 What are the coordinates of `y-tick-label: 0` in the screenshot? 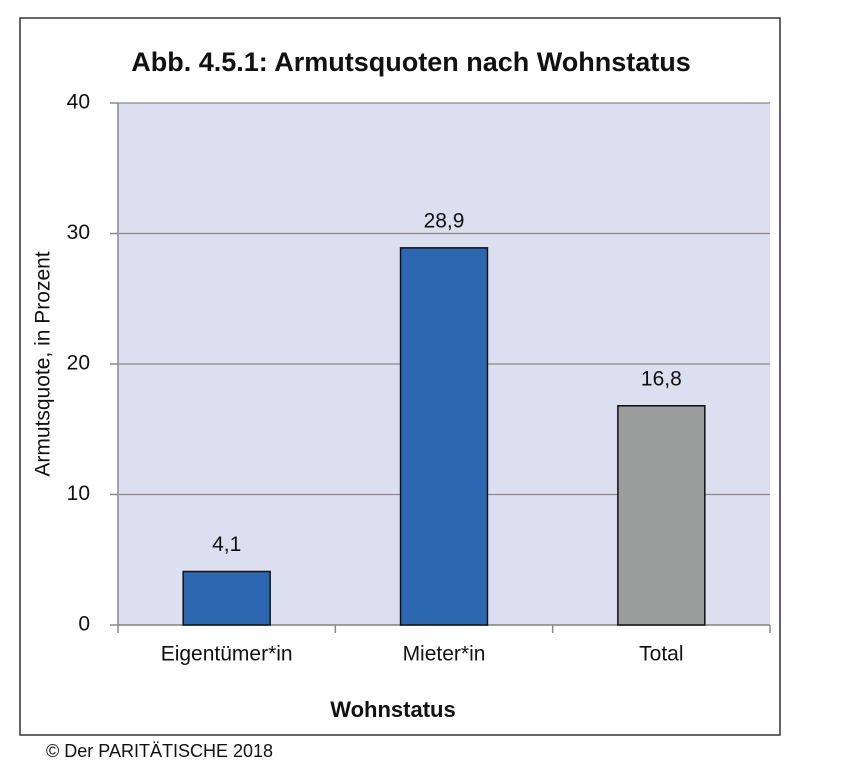 It's located at (84, 624).